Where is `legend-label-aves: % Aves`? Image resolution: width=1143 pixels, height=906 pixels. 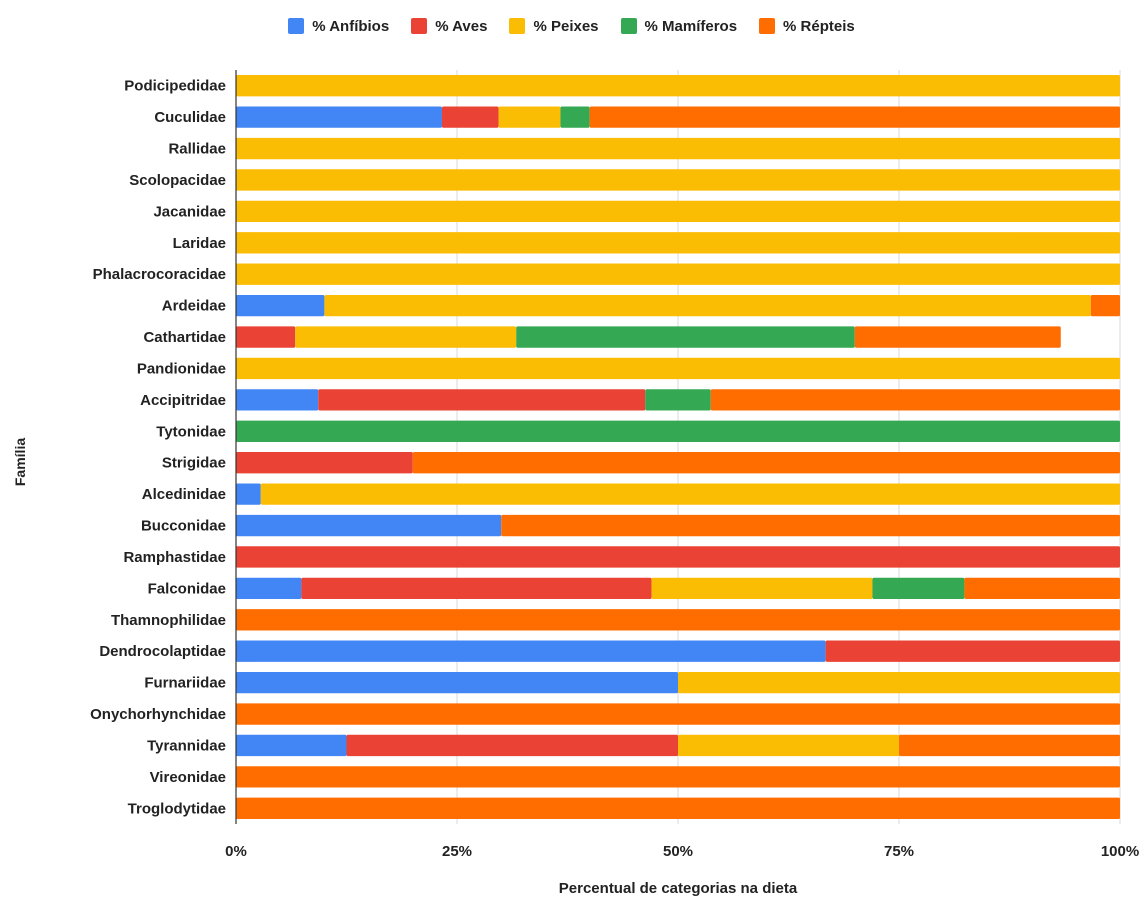 legend-label-aves: % Aves is located at coordinates (461, 26).